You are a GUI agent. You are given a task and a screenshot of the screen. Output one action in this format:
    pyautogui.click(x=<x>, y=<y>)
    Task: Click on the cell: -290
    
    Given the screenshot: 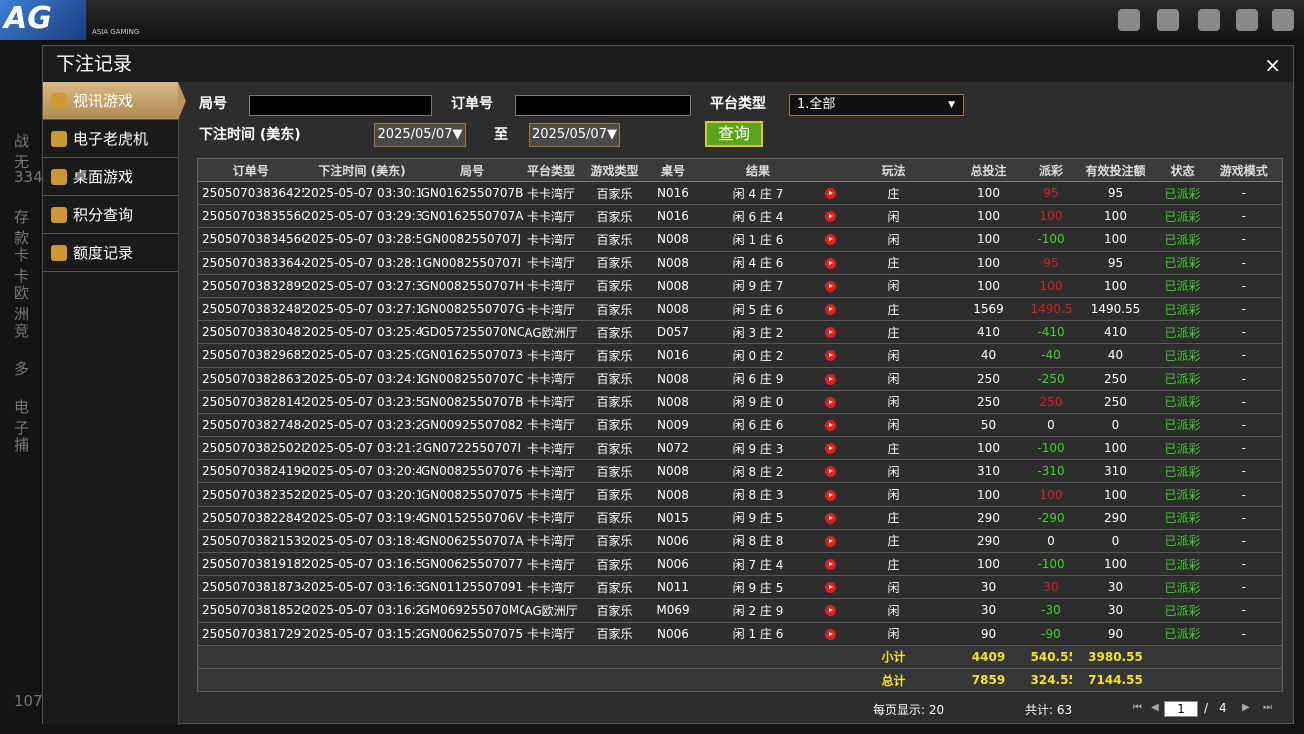 What is the action you would take?
    pyautogui.click(x=1051, y=518)
    